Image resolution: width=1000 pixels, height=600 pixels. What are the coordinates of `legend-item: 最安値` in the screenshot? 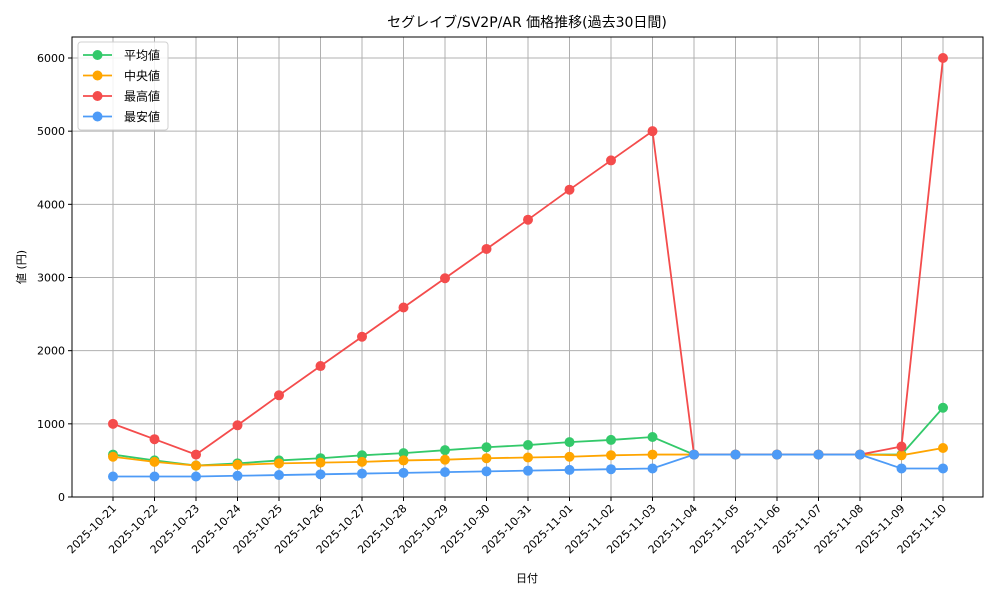 It's located at (121, 116).